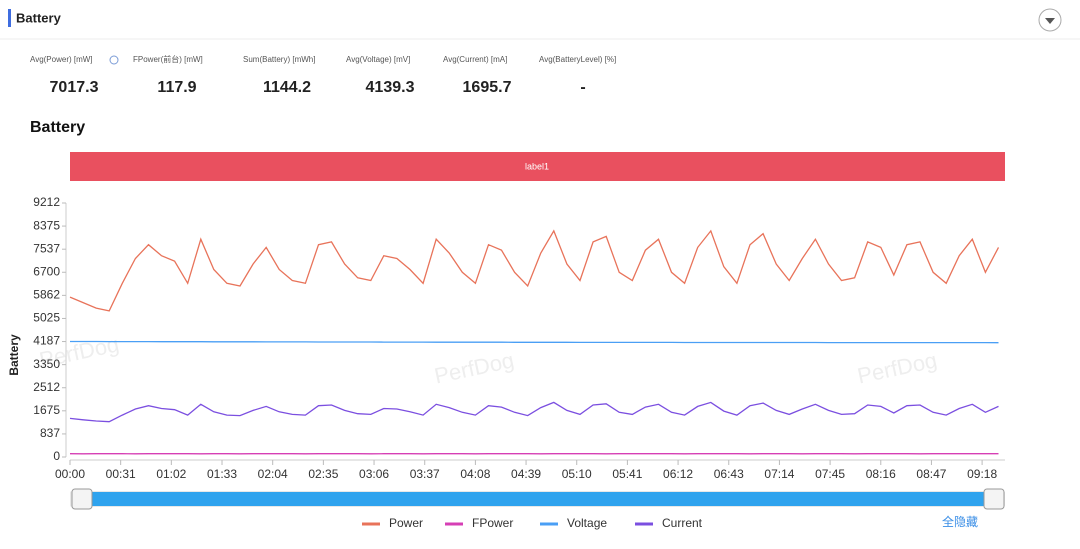  I want to click on x-tick-label: 07:14, so click(779, 474).